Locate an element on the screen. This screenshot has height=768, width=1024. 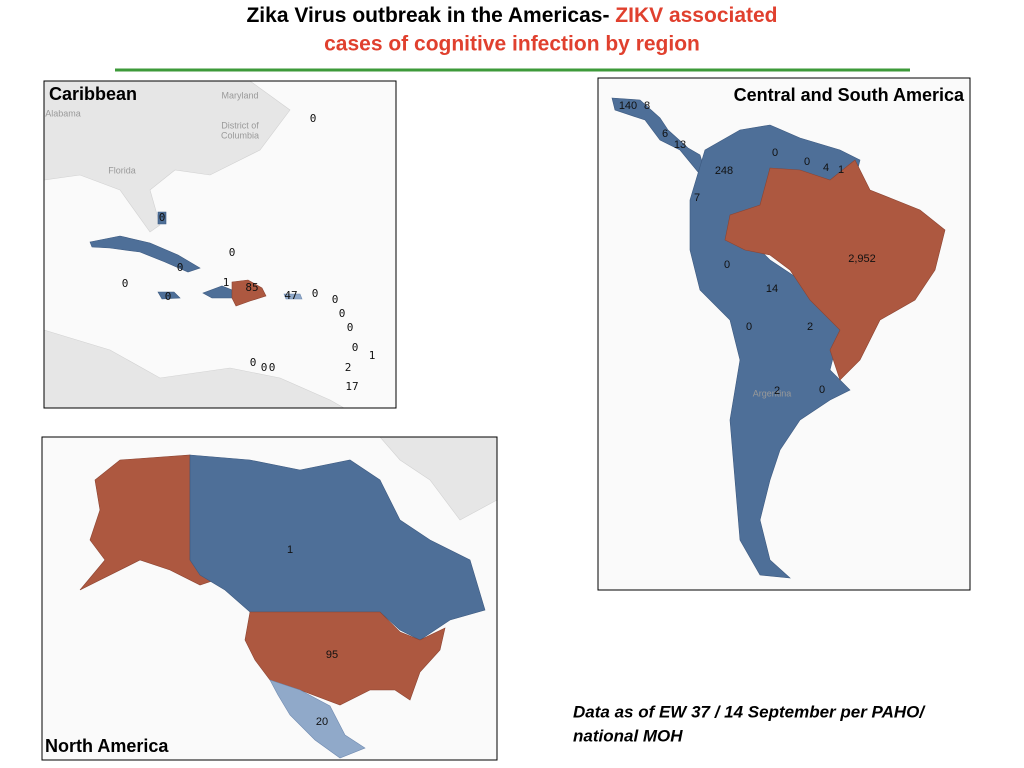
panel-label: Caribbean is located at coordinates (93, 94).